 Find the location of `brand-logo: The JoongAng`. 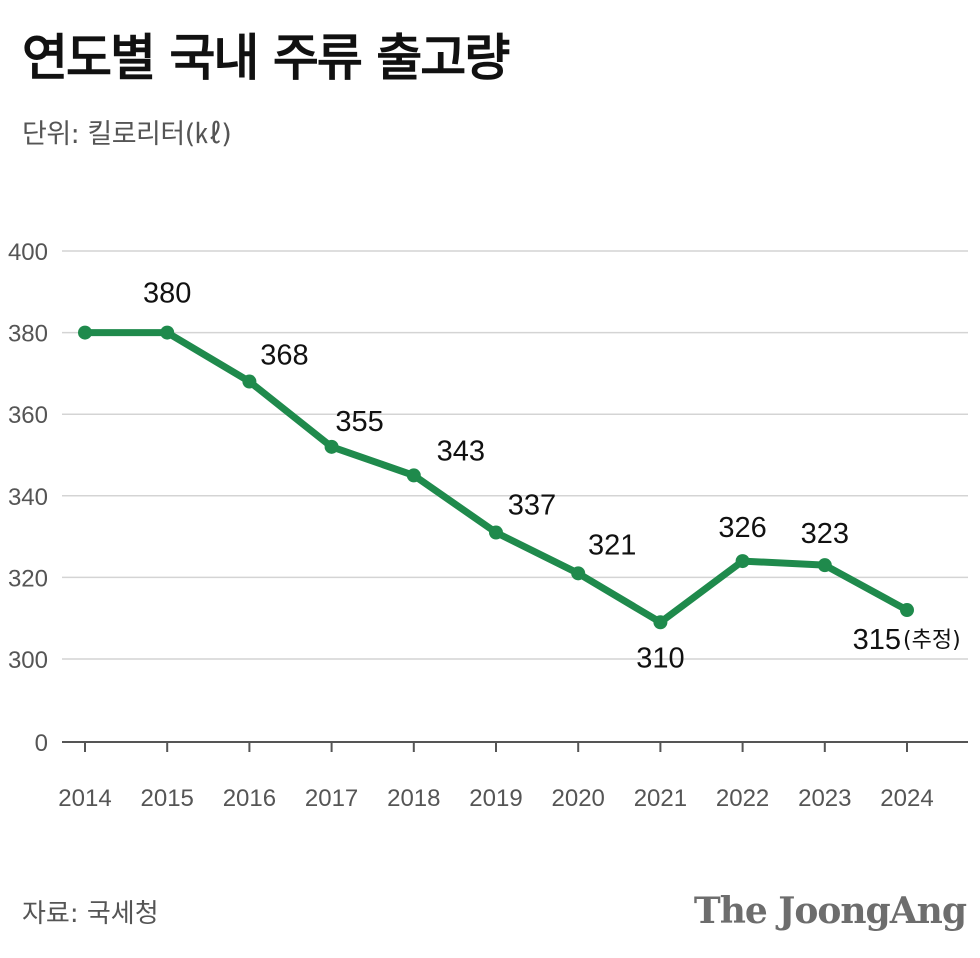

brand-logo: The JoongAng is located at coordinates (830, 911).